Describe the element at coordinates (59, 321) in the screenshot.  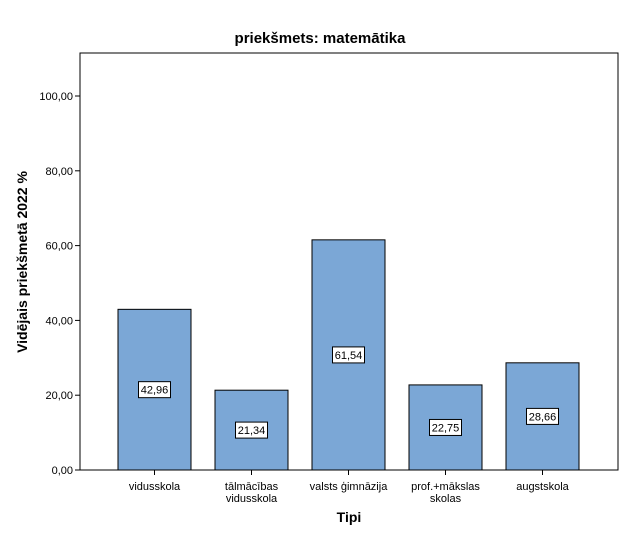
I see `y-tick-label: 40,00` at that location.